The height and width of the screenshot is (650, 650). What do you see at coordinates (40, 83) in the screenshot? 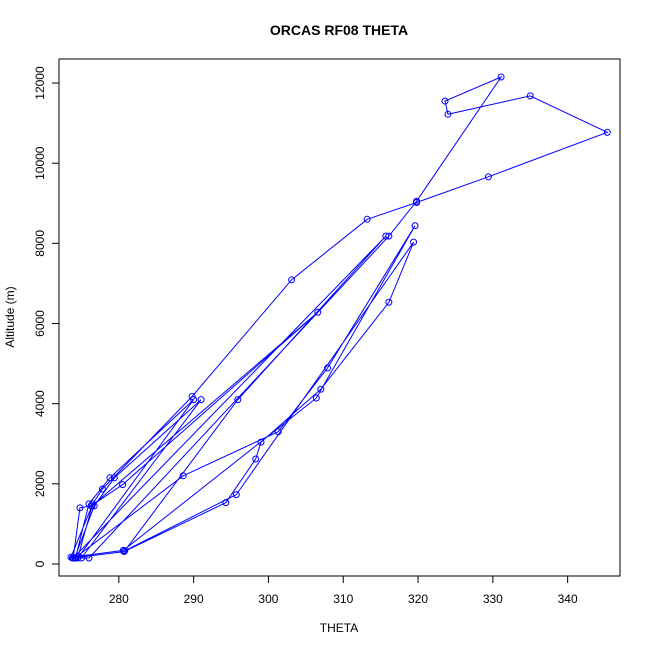
I see `y-tick-label: 12000` at bounding box center [40, 83].